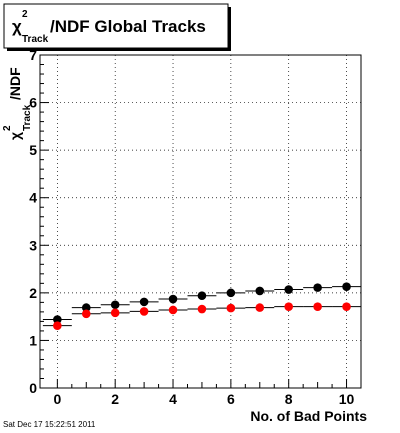 Image resolution: width=400 pixels, height=433 pixels. What do you see at coordinates (33, 55) in the screenshot?
I see `y-tick-label: 7` at bounding box center [33, 55].